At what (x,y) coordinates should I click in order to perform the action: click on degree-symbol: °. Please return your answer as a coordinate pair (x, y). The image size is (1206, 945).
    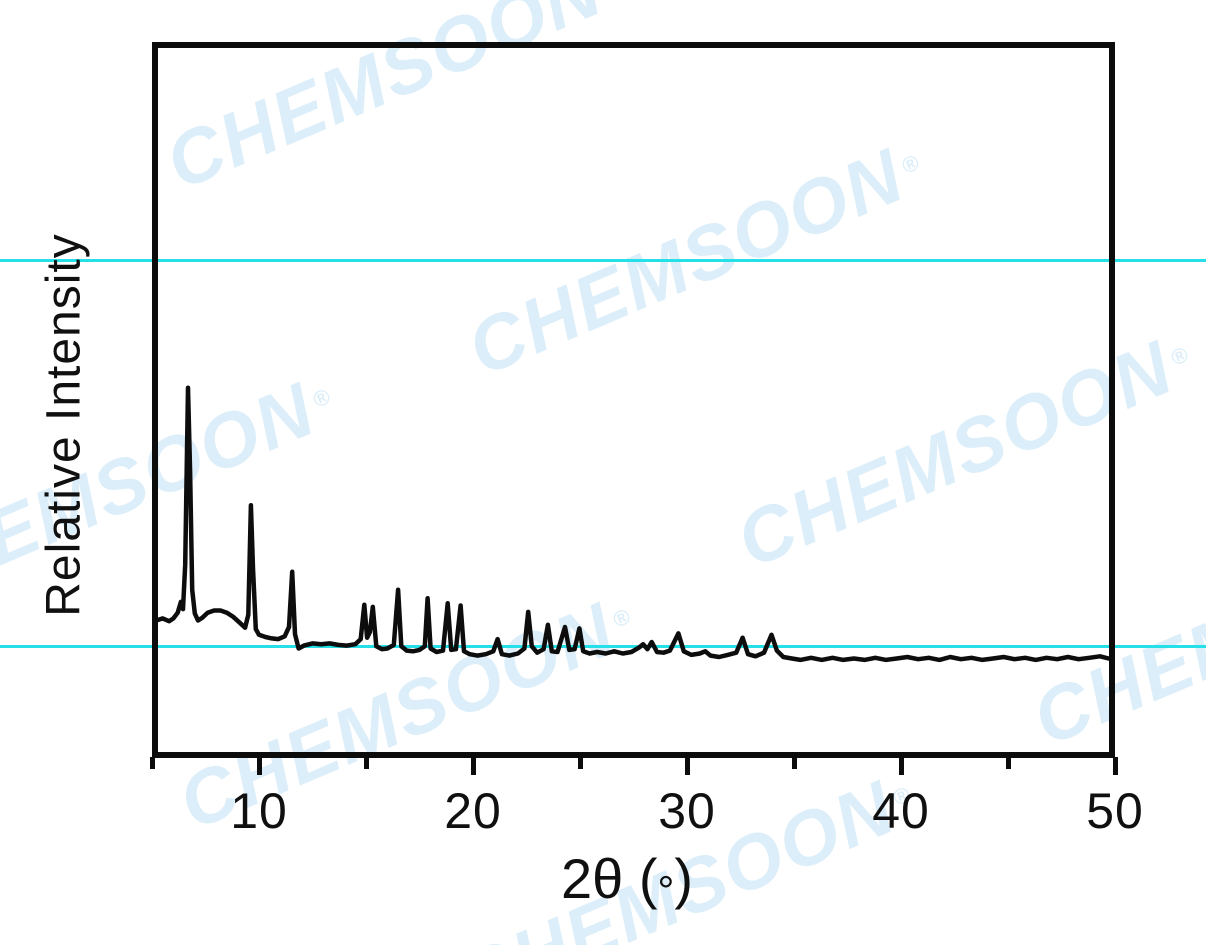
    Looking at the image, I should click on (666, 890).